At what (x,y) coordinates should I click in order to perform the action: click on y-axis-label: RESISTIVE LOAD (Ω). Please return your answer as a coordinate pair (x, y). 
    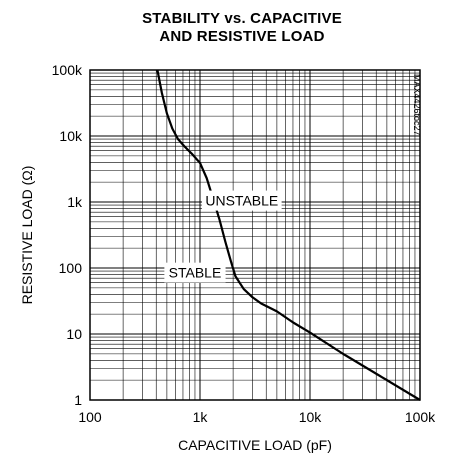
    Looking at the image, I should click on (27, 235).